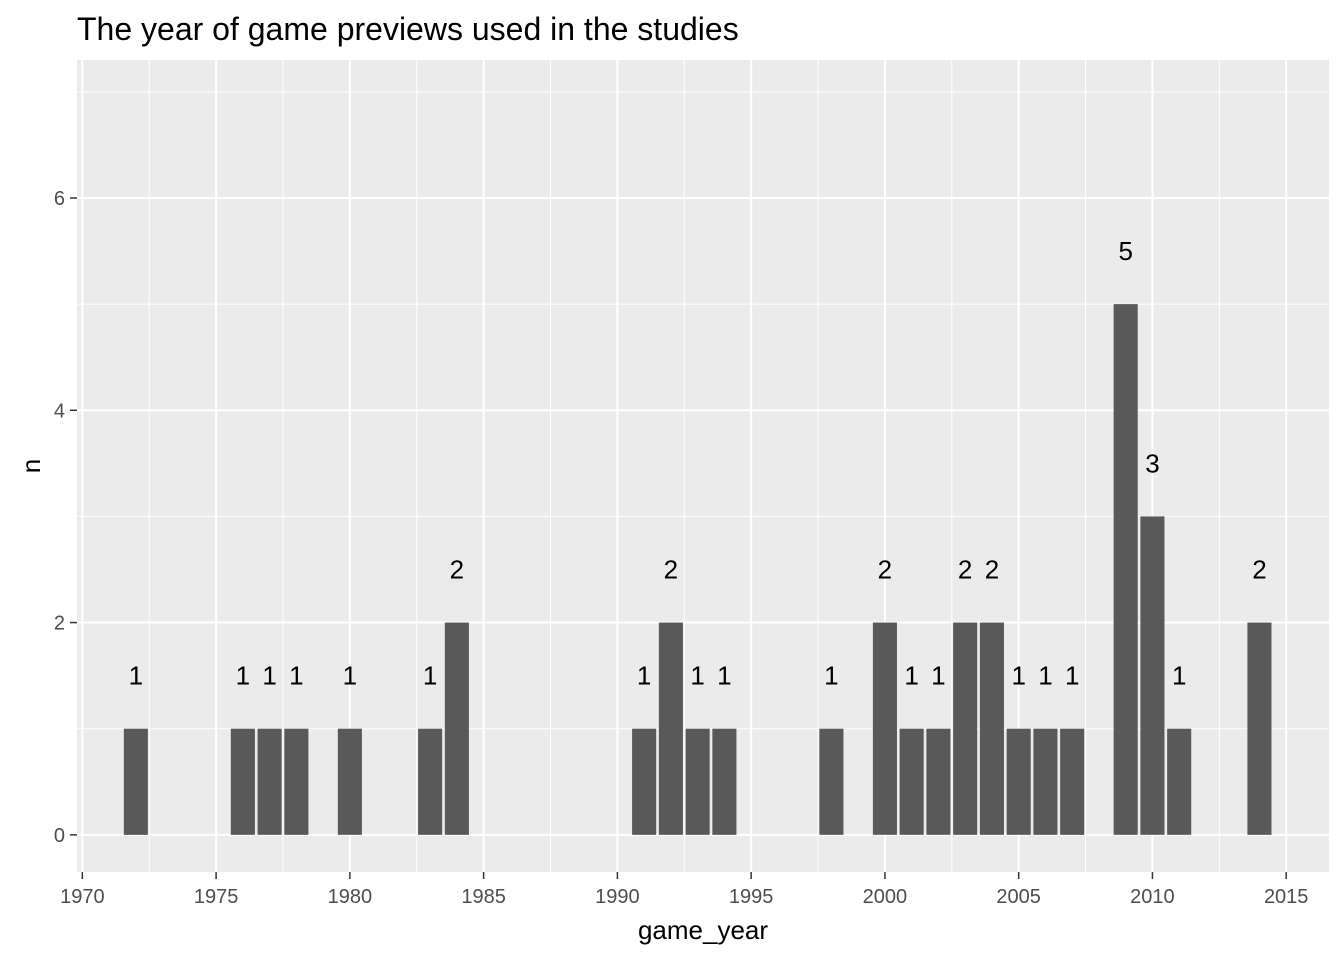 This screenshot has width=1344, height=960. Describe the element at coordinates (684, 890) in the screenshot. I see `x-axis: 1970 1975 1980 1985 1990 1995 2000 2005 2010 2015` at that location.